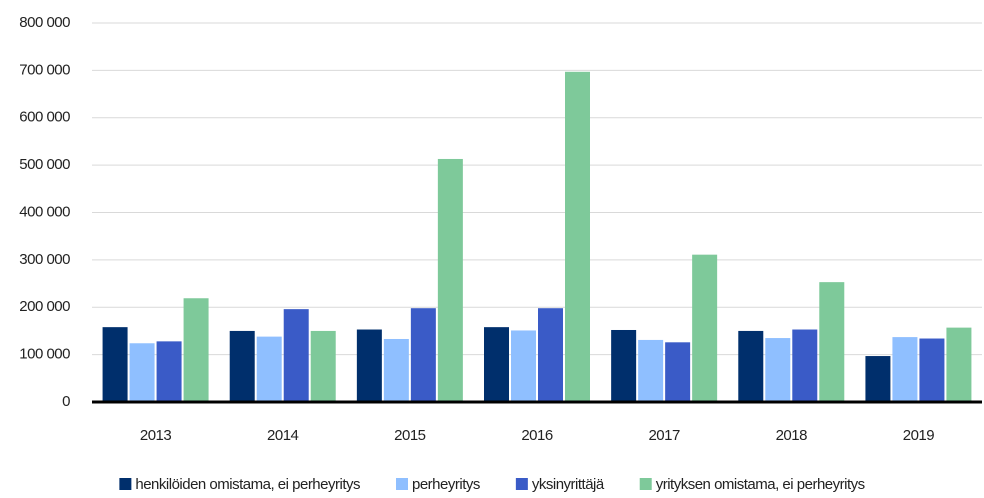  I want to click on y-tick-label: 200 000, so click(44, 306).